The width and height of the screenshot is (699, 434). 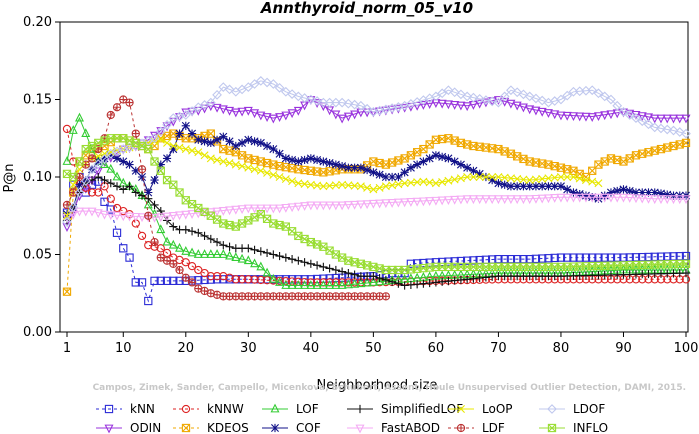 What do you see at coordinates (37, 255) in the screenshot?
I see `y-tick-label: 0.05` at bounding box center [37, 255].